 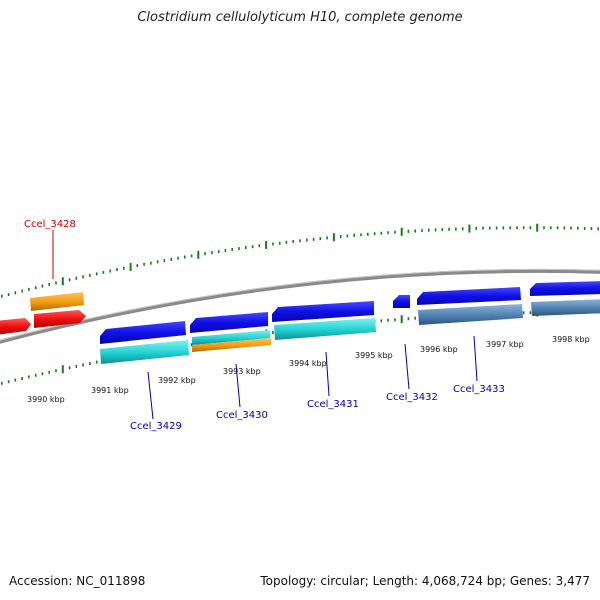 What do you see at coordinates (325, 329) in the screenshot?
I see `feature-ccel-3431-cyan` at bounding box center [325, 329].